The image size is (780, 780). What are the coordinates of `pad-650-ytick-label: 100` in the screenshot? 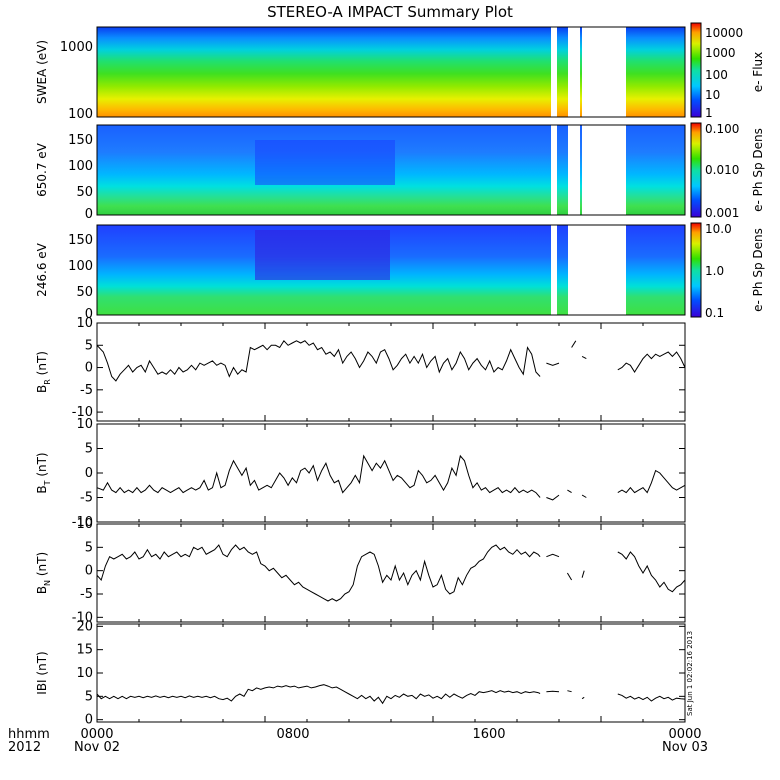 It's located at (80, 166).